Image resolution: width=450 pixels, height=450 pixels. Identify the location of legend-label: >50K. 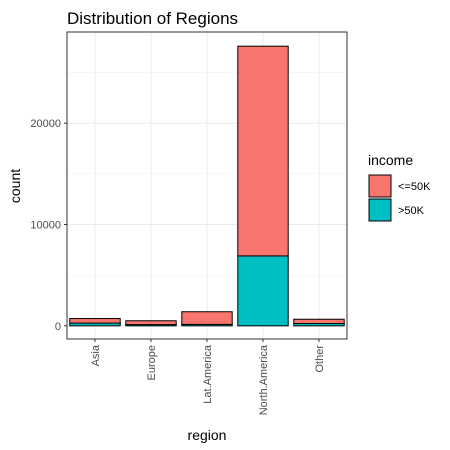
(411, 211).